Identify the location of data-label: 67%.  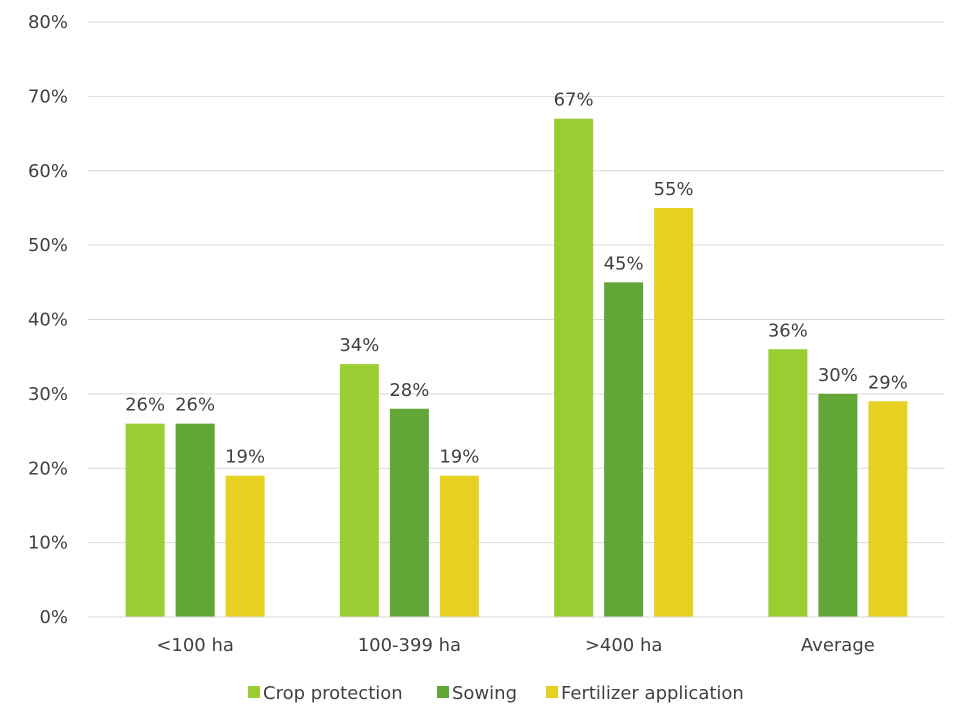
(574, 100).